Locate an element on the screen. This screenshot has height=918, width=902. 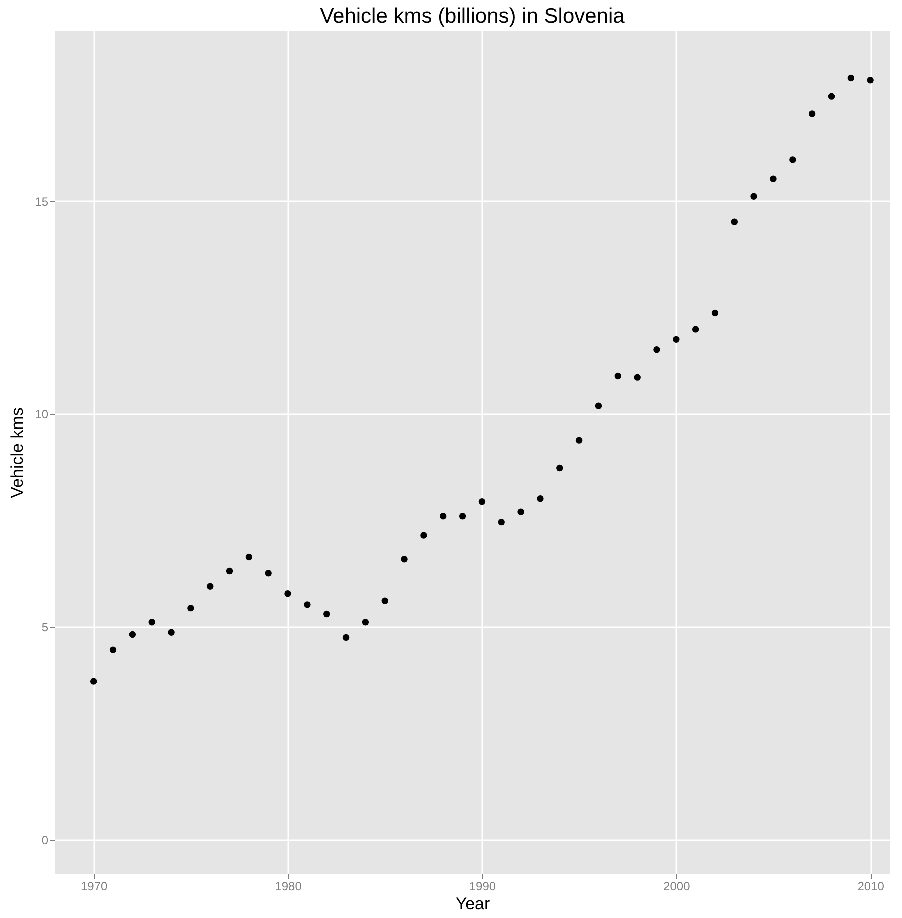
x-axis-title: Year is located at coordinates (473, 904).